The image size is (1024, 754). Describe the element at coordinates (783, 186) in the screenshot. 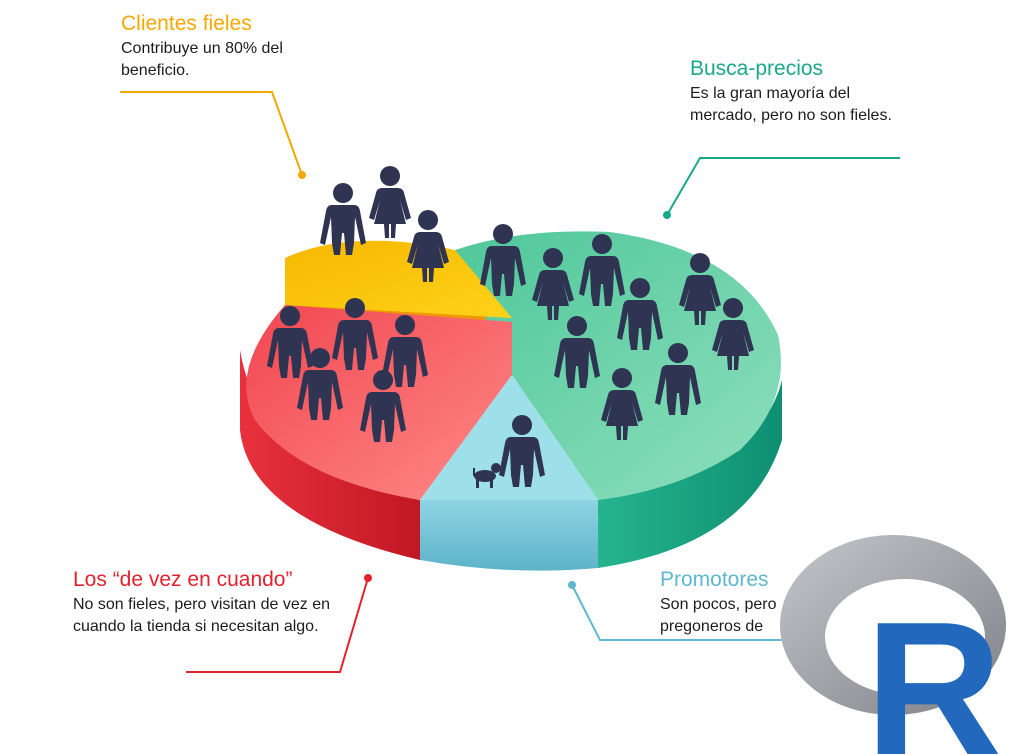

I see `leader-busca` at that location.